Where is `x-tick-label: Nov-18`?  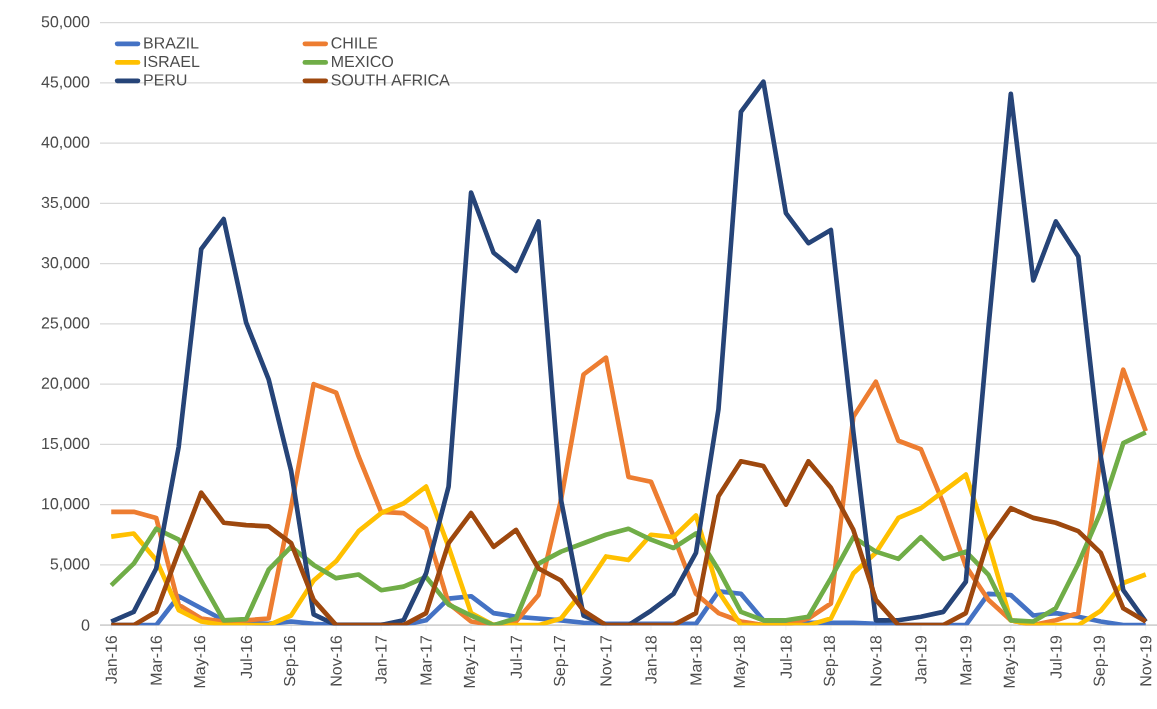 x-tick-label: Nov-18 is located at coordinates (876, 660).